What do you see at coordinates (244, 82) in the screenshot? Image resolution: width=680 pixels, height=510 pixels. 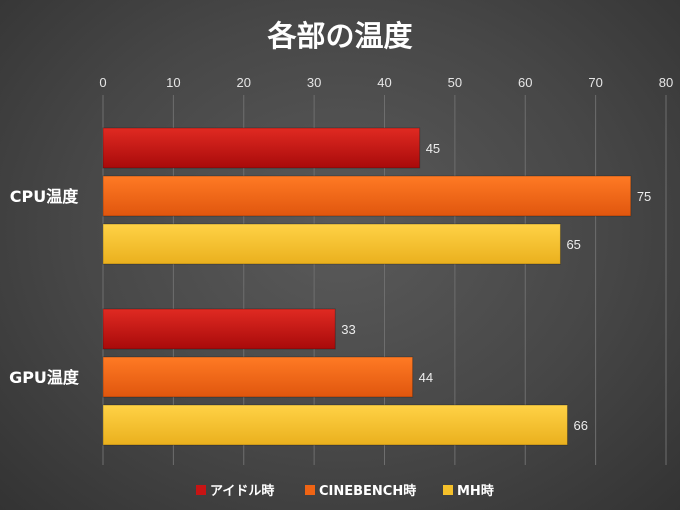 I see `x-tick-label: 20` at bounding box center [244, 82].